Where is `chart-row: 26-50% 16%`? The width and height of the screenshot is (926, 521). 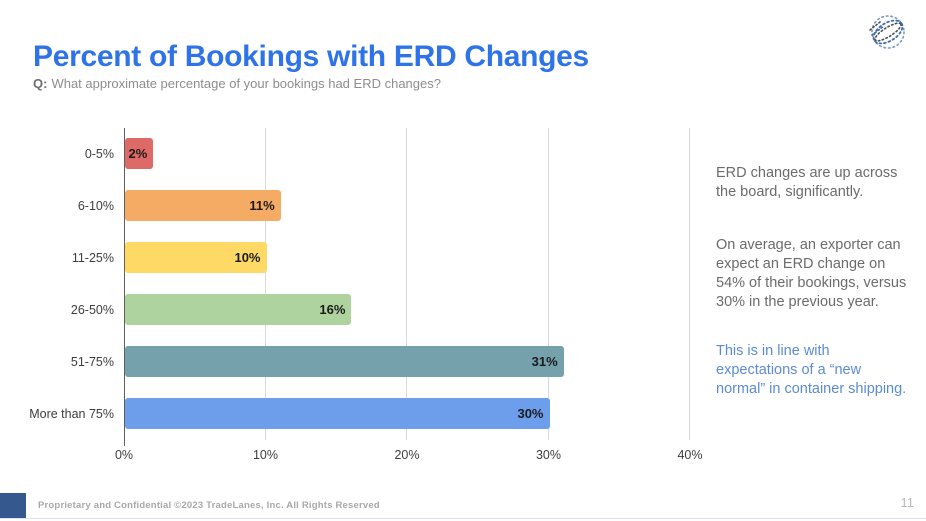 chart-row: 26-50% 16% is located at coordinates (355, 310).